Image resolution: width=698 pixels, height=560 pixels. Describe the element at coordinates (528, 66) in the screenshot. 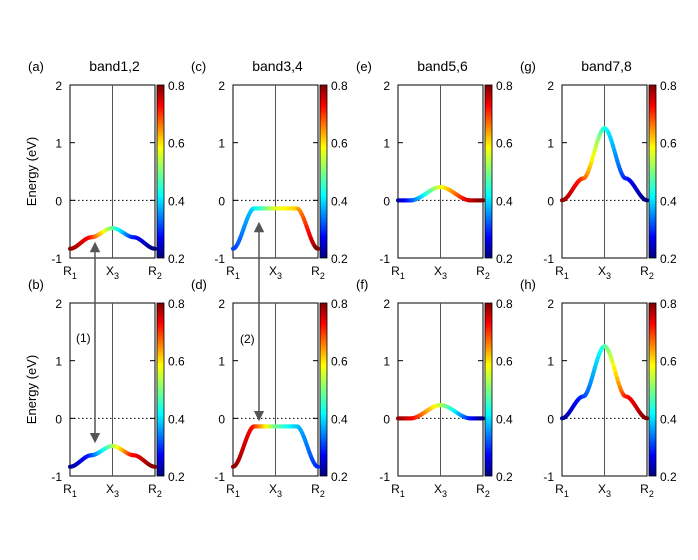

I see `panel-label: (g)` at that location.